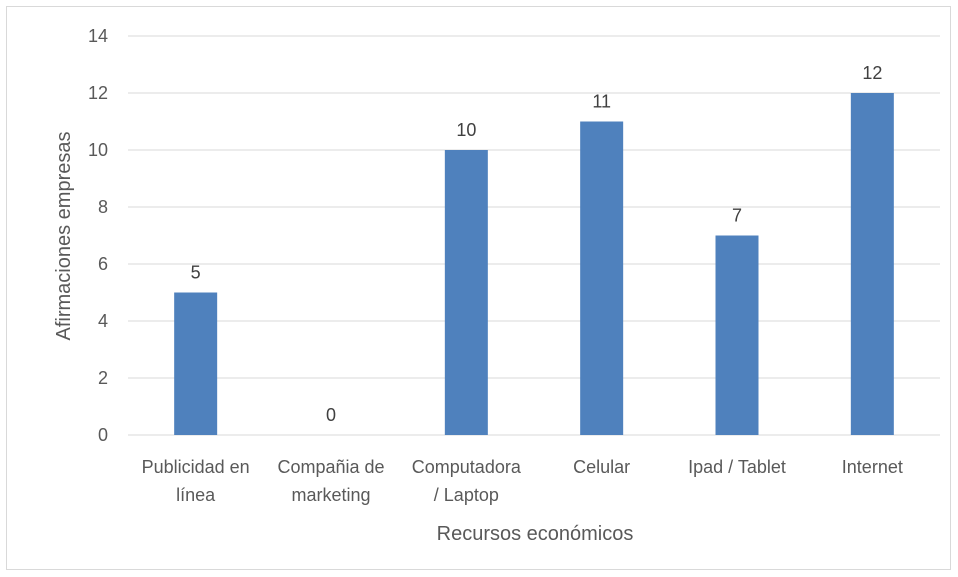 This screenshot has height=577, width=958. I want to click on x-category-label: / Laptop, so click(466, 495).